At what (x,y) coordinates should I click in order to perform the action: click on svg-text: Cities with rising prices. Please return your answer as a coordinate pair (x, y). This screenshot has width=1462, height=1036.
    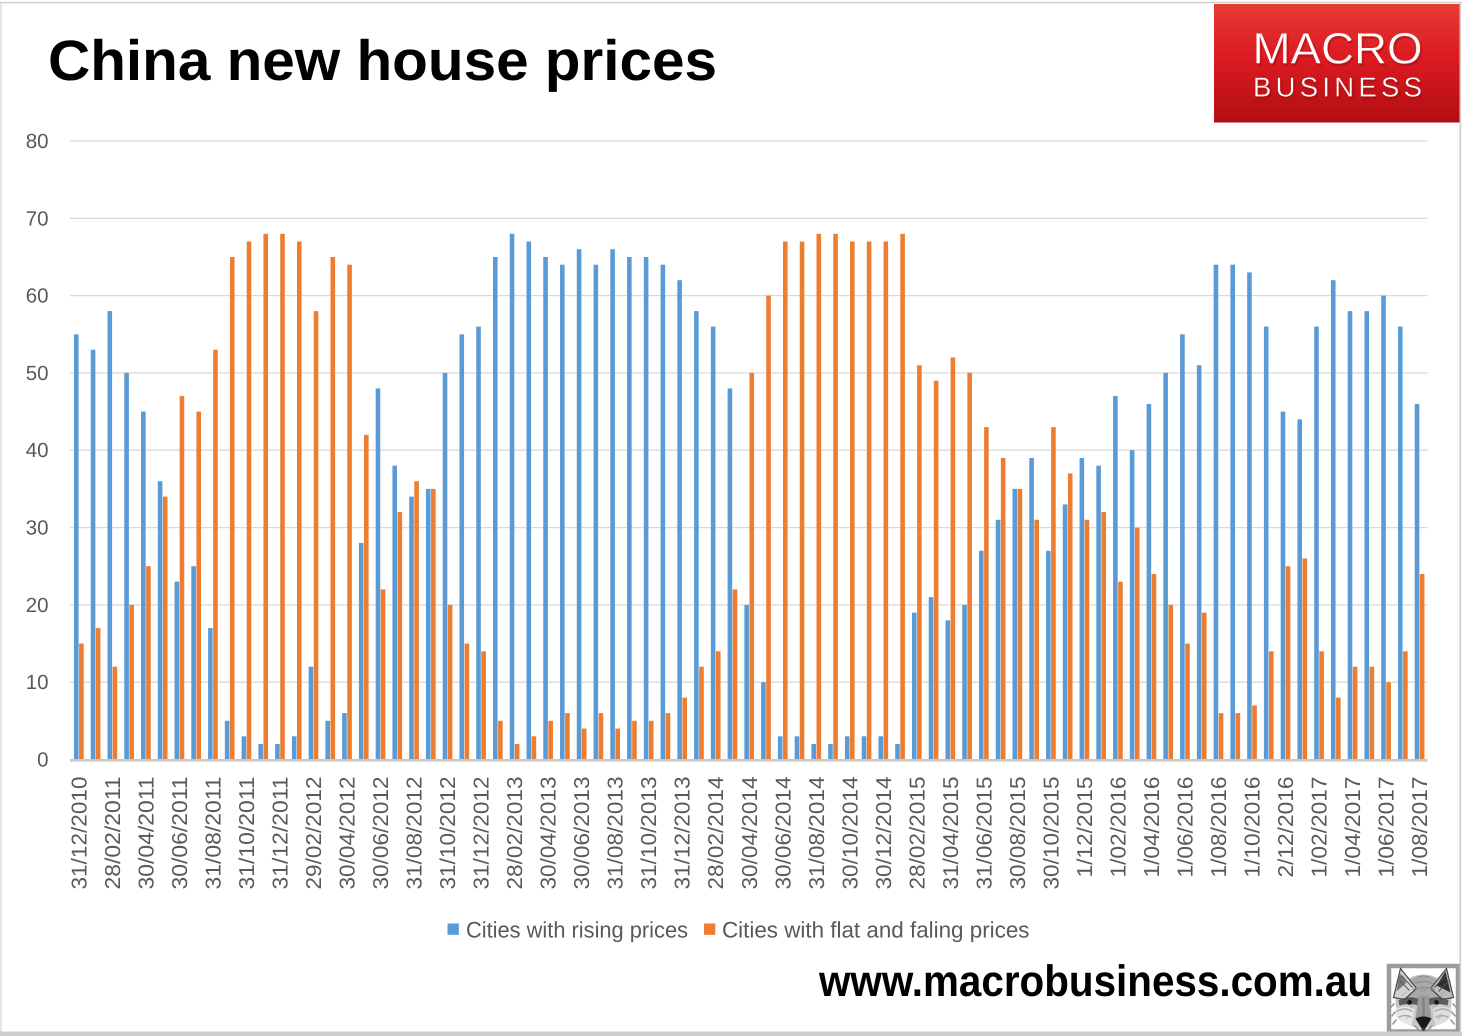
    Looking at the image, I should click on (577, 930).